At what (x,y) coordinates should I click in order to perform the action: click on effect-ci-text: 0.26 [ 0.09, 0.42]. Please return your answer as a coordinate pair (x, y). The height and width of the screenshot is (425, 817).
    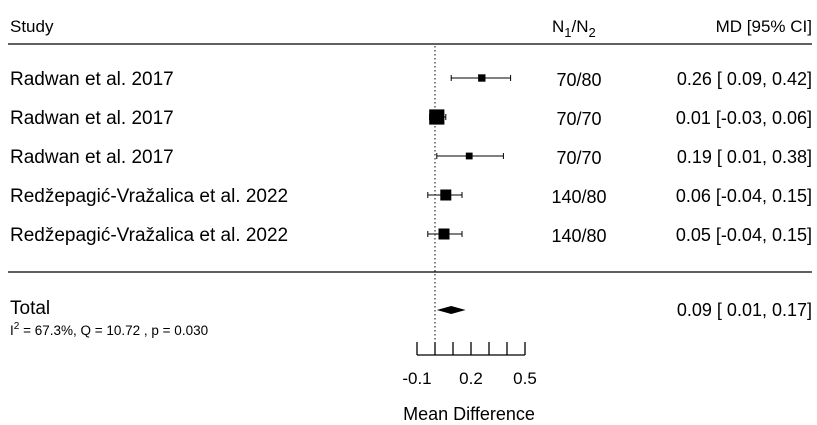
    Looking at the image, I should click on (744, 79).